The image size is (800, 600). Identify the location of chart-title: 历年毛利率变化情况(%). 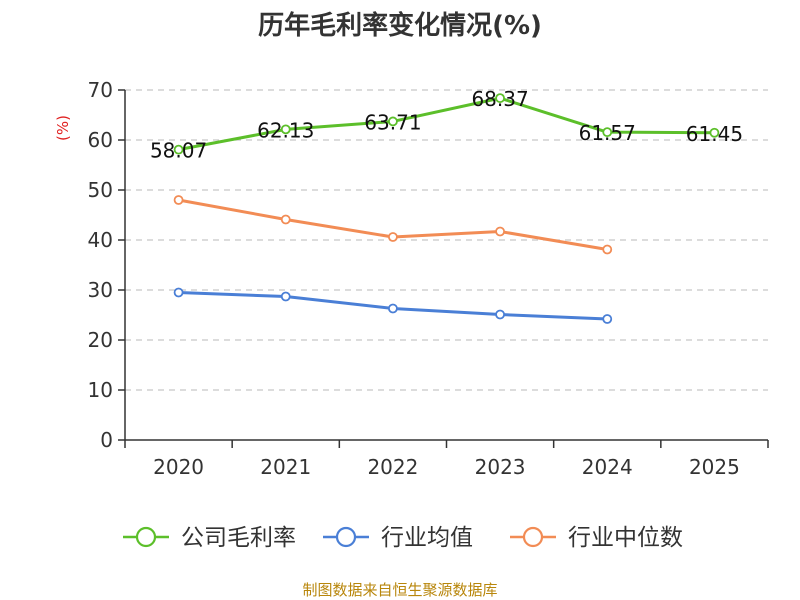
(400, 25).